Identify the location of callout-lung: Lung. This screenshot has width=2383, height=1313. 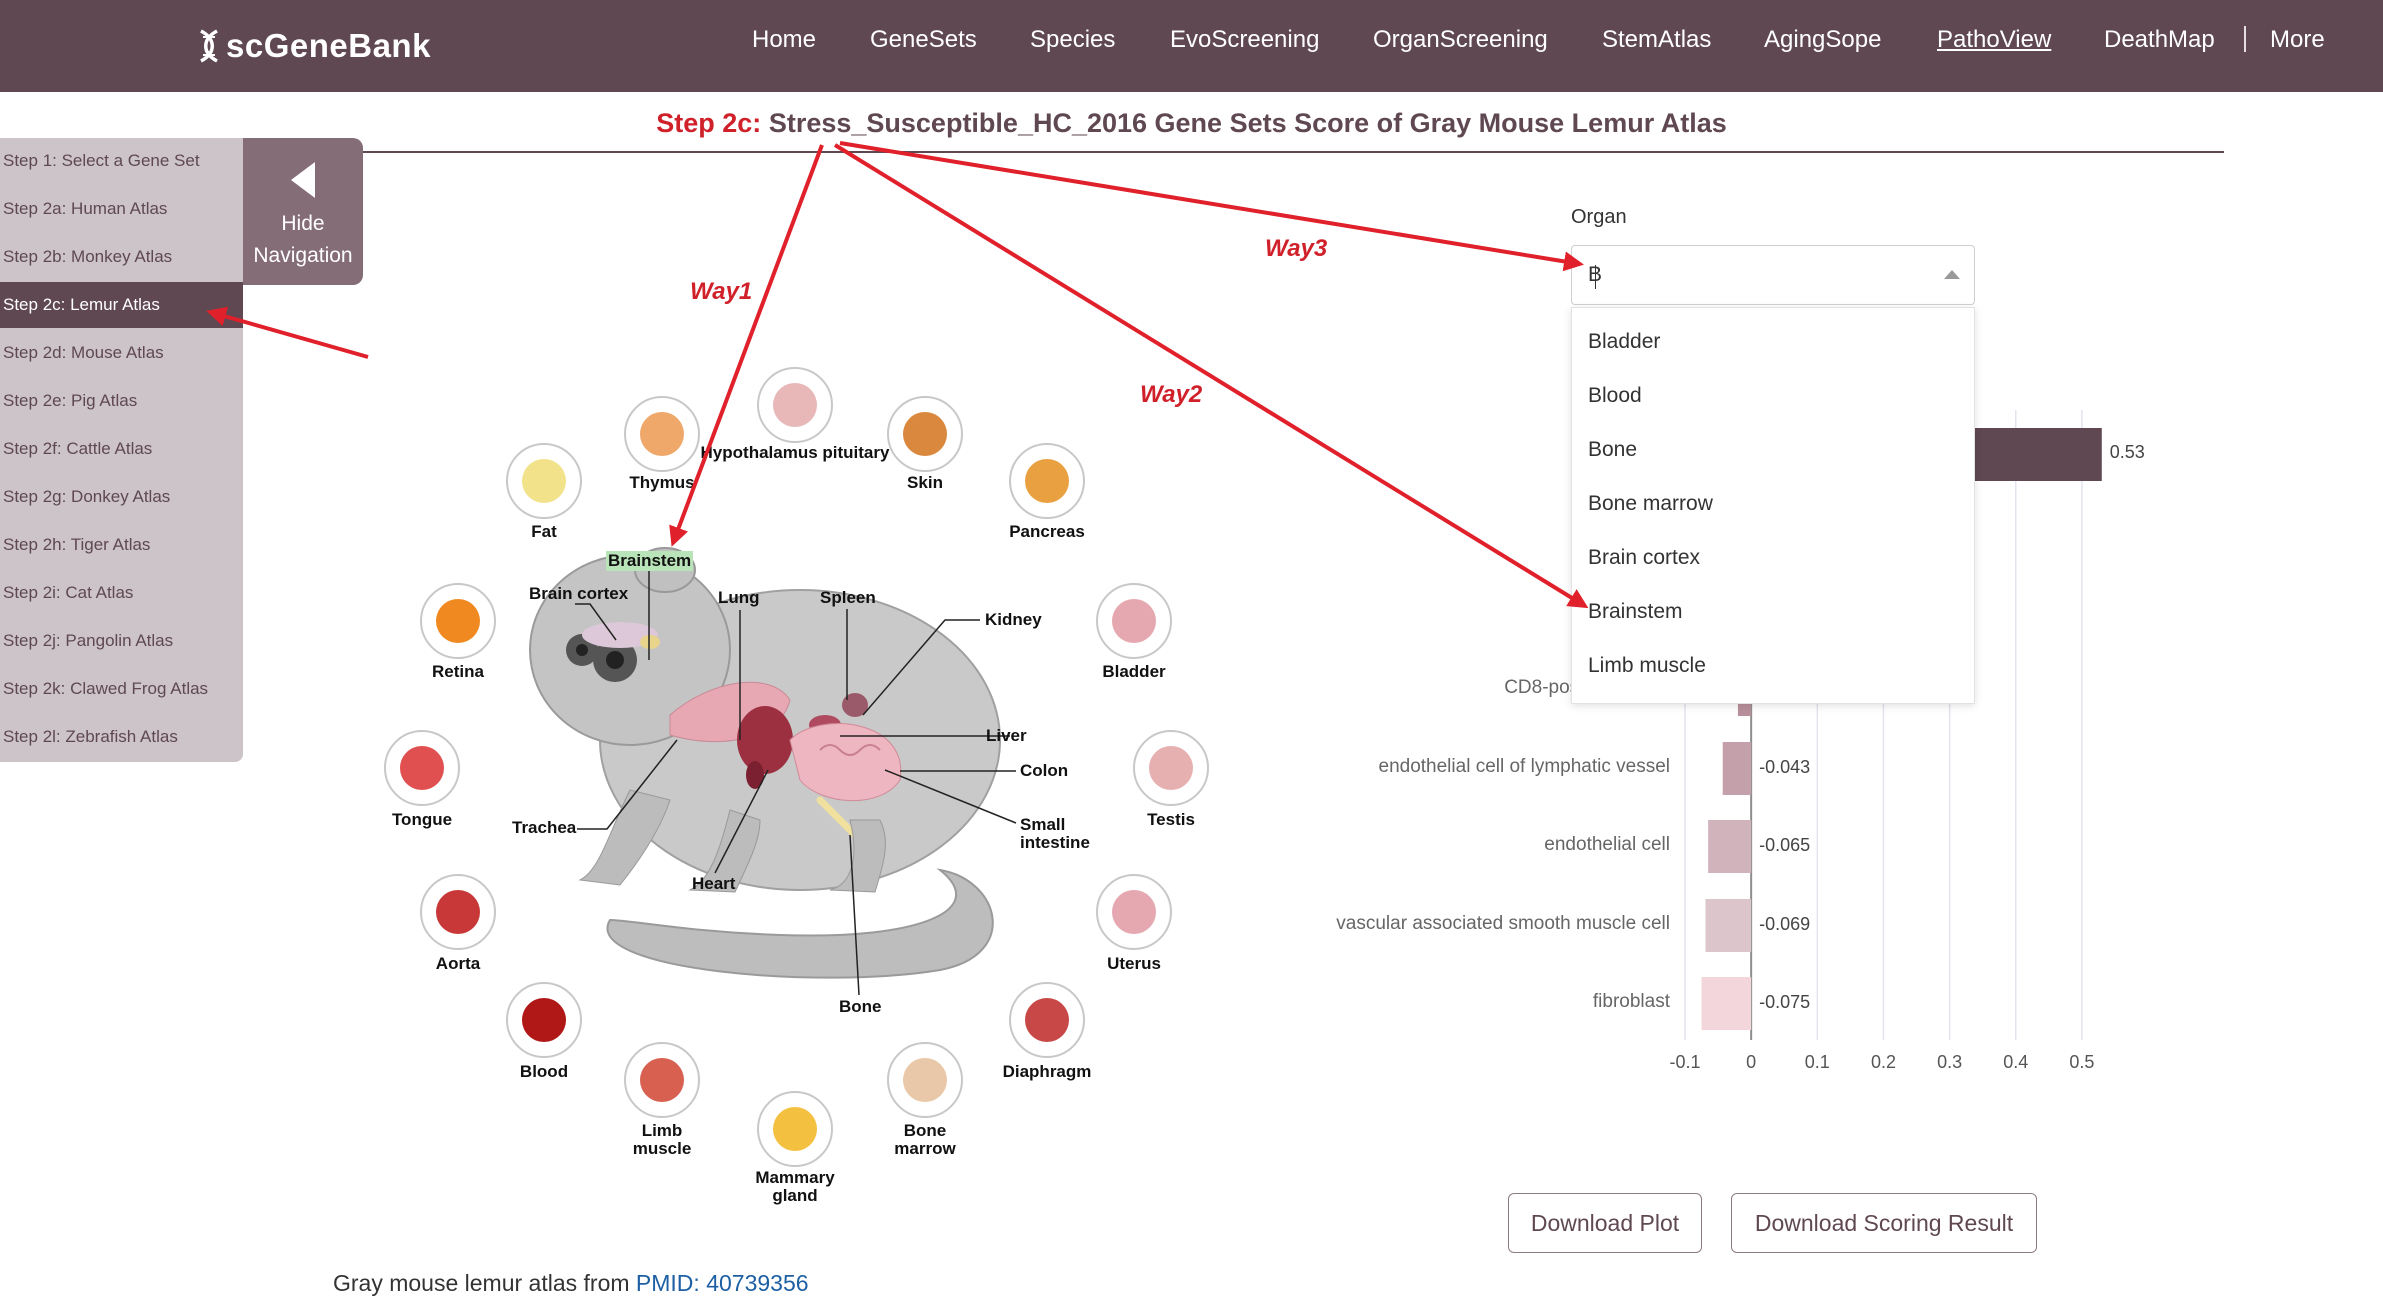
(739, 597).